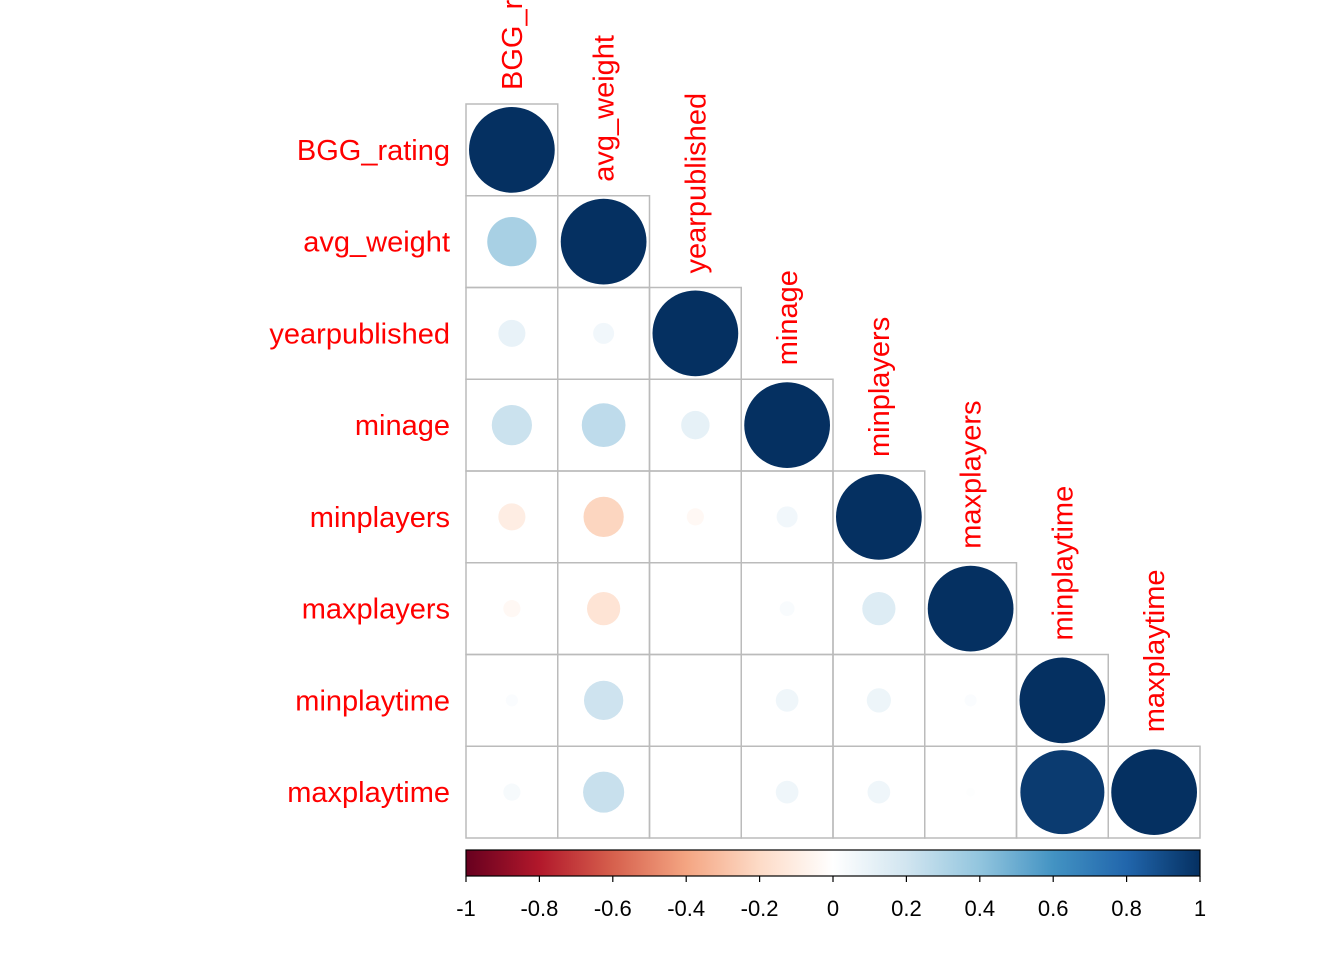 The image size is (1344, 960). What do you see at coordinates (376, 243) in the screenshot?
I see `row-label: avg_weight` at bounding box center [376, 243].